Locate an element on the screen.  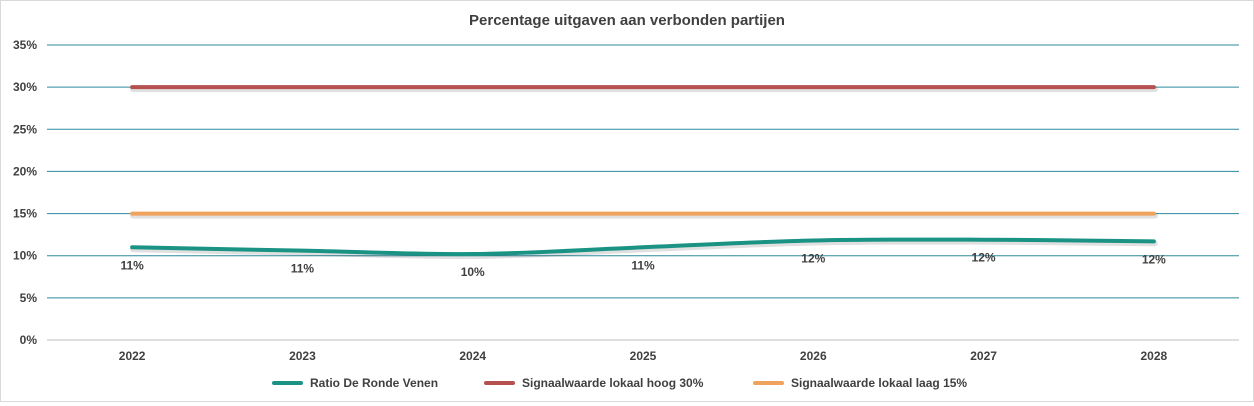
legend-label: Signaalwaarde lokaal laag 15% is located at coordinates (879, 383).